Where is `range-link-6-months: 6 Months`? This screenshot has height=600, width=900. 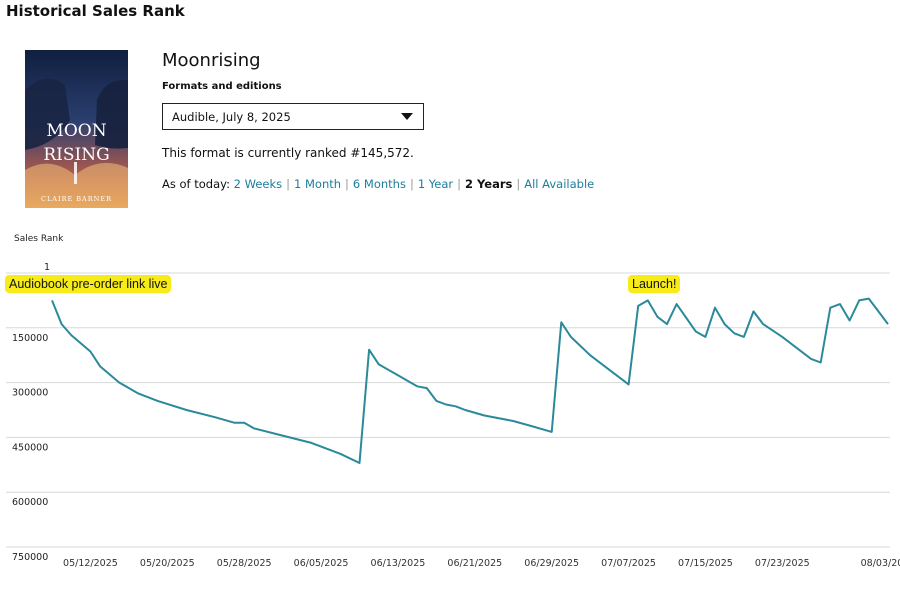
range-link-6-months: 6 Months is located at coordinates (379, 184).